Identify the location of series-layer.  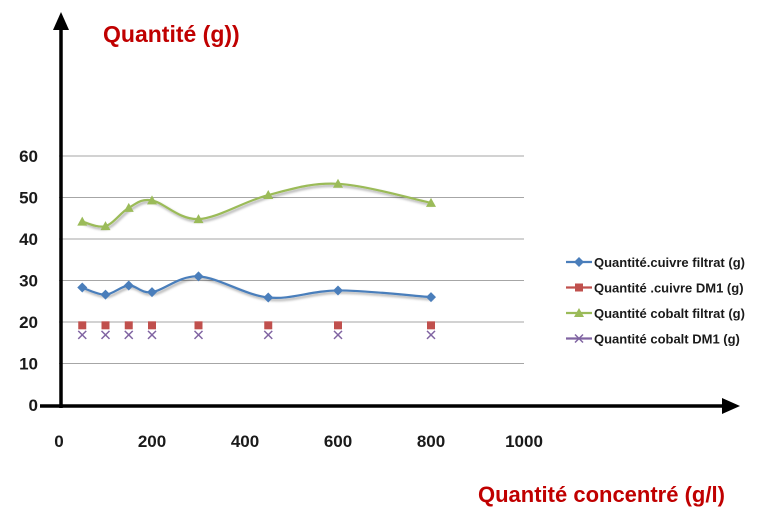
(256, 259).